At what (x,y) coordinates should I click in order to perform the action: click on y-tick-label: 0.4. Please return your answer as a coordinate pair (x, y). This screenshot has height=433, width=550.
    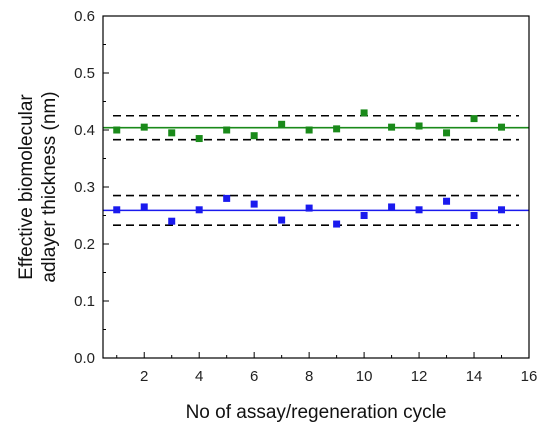
    Looking at the image, I should click on (84, 130).